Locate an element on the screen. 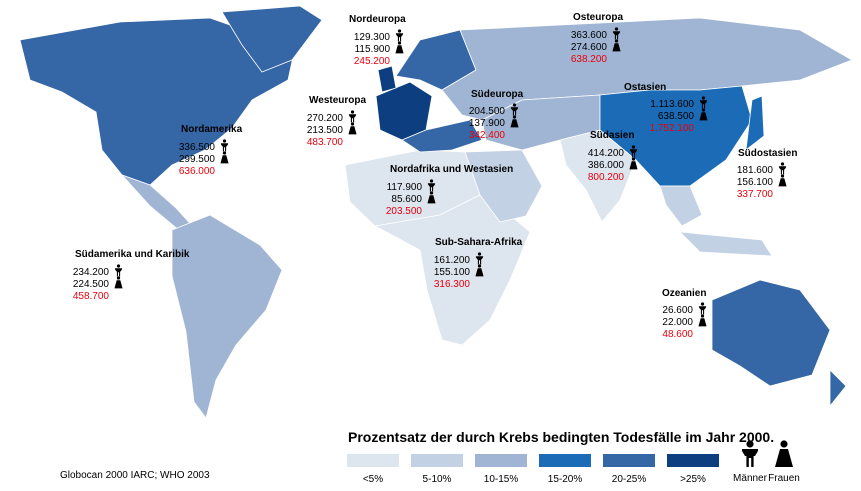  legend-label: 10-15% is located at coordinates (501, 479).